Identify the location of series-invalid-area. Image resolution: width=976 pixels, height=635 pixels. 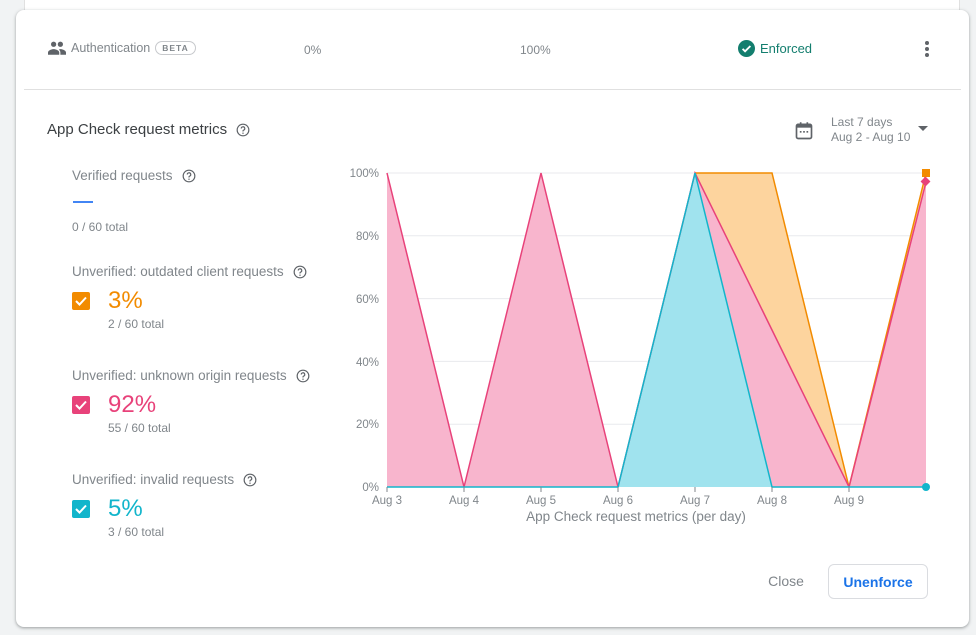
(695, 330).